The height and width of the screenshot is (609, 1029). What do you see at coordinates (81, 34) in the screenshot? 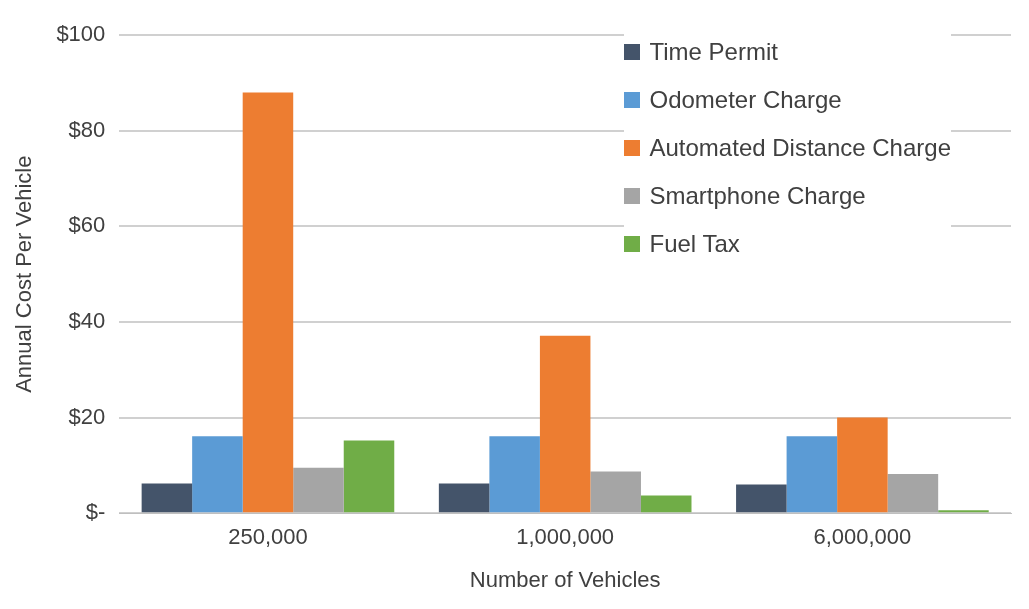
I see `y-tick-label: $100` at bounding box center [81, 34].